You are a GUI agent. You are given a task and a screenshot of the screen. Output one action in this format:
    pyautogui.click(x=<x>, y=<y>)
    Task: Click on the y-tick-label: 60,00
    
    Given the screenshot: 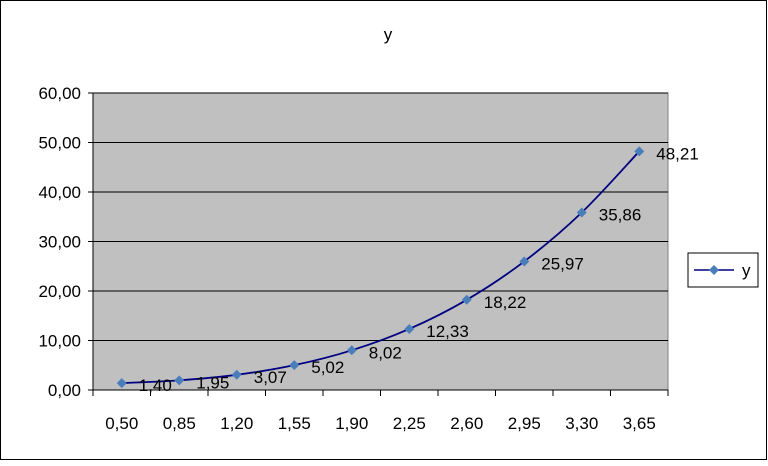 What is the action you would take?
    pyautogui.click(x=59, y=93)
    